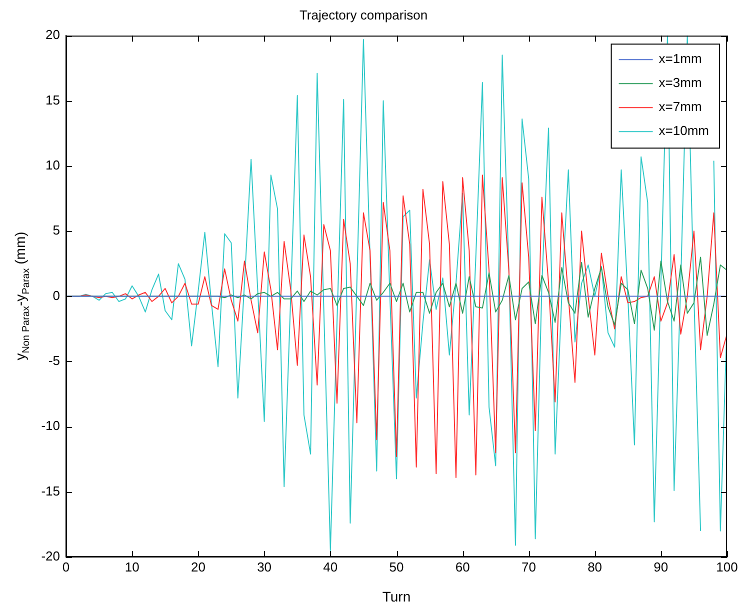 This screenshot has width=742, height=606. What do you see at coordinates (50, 426) in the screenshot?
I see `y-tick-label: -10` at bounding box center [50, 426].